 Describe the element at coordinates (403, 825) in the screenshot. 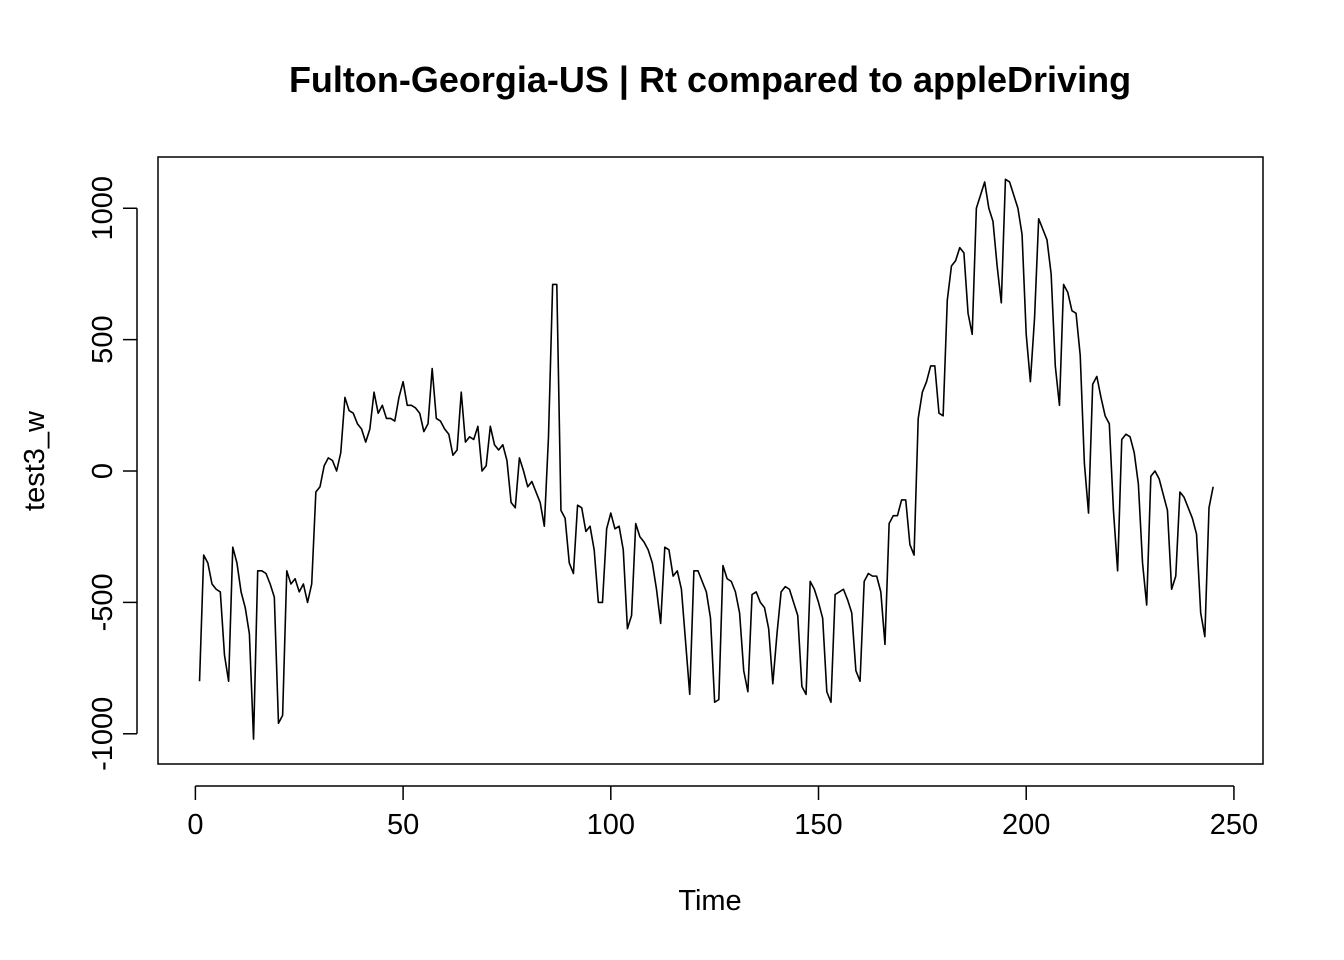

I see `x-tick-label: 50` at that location.